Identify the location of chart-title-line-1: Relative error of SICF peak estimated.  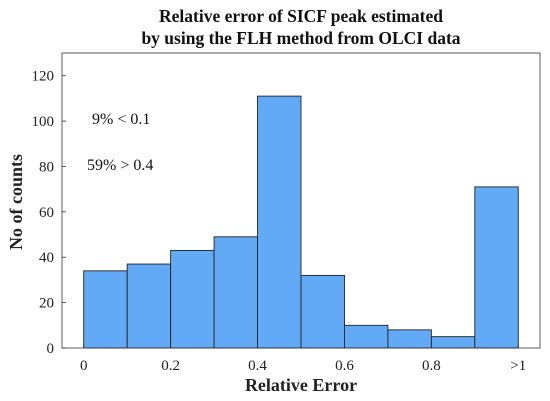
(301, 16).